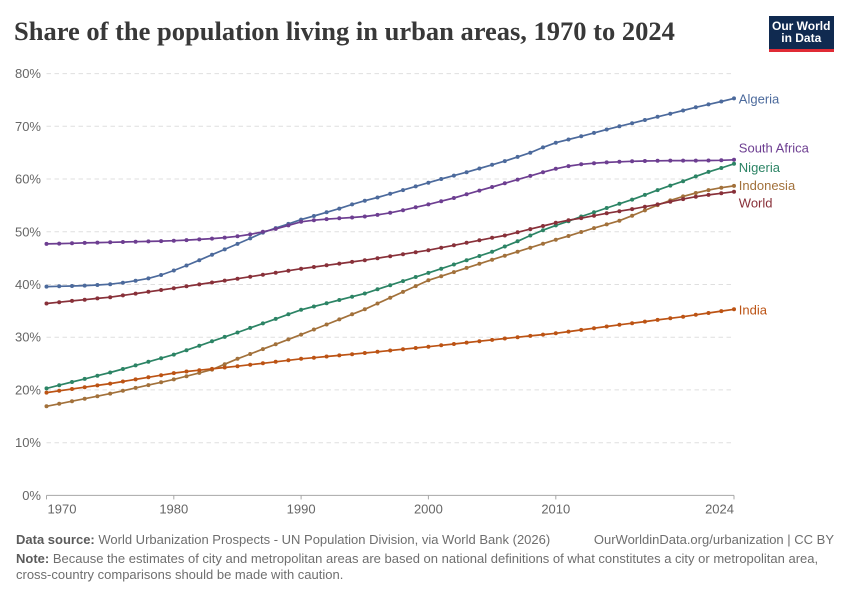 The height and width of the screenshot is (600, 850). What do you see at coordinates (173, 509) in the screenshot?
I see `svg-text: 1980` at bounding box center [173, 509].